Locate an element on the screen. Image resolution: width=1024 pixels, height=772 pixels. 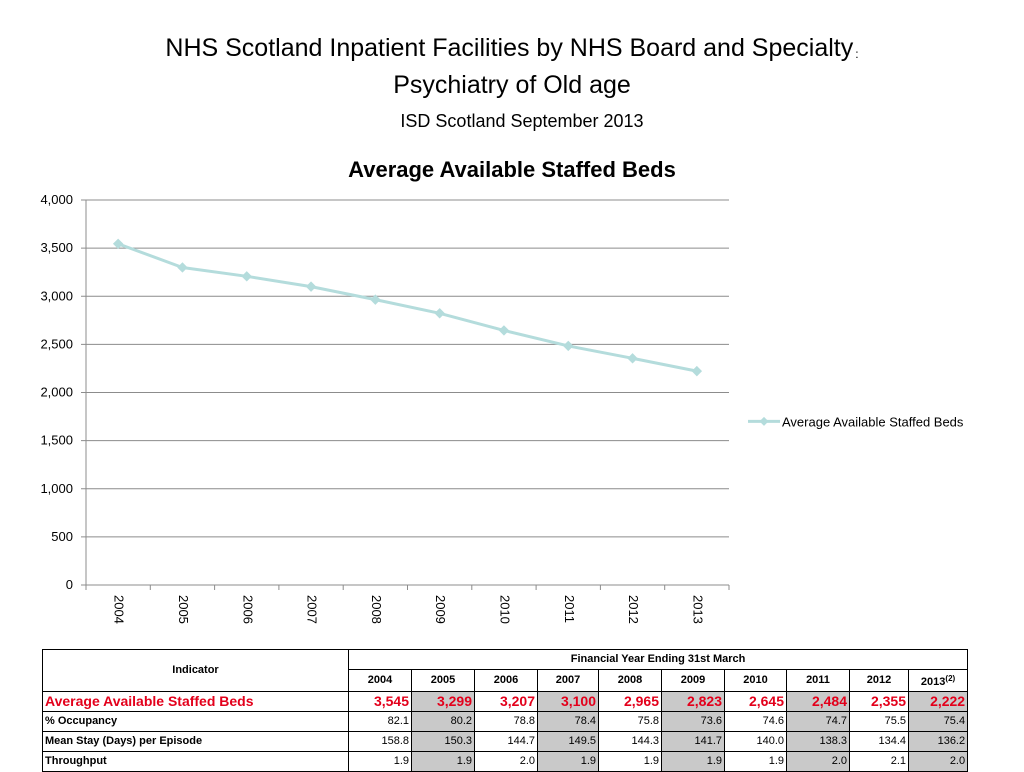
page-title-line-2: Psychiatry of Old age is located at coordinates (512, 85).